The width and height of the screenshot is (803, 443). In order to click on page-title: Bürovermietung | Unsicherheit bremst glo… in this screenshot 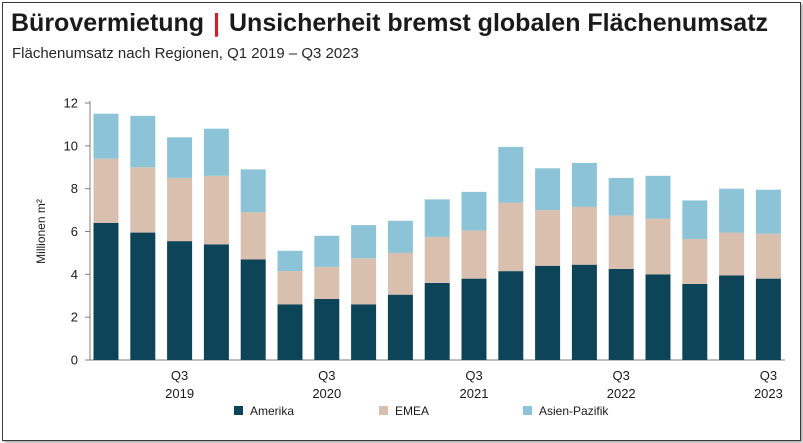, I will do `click(389, 23)`.